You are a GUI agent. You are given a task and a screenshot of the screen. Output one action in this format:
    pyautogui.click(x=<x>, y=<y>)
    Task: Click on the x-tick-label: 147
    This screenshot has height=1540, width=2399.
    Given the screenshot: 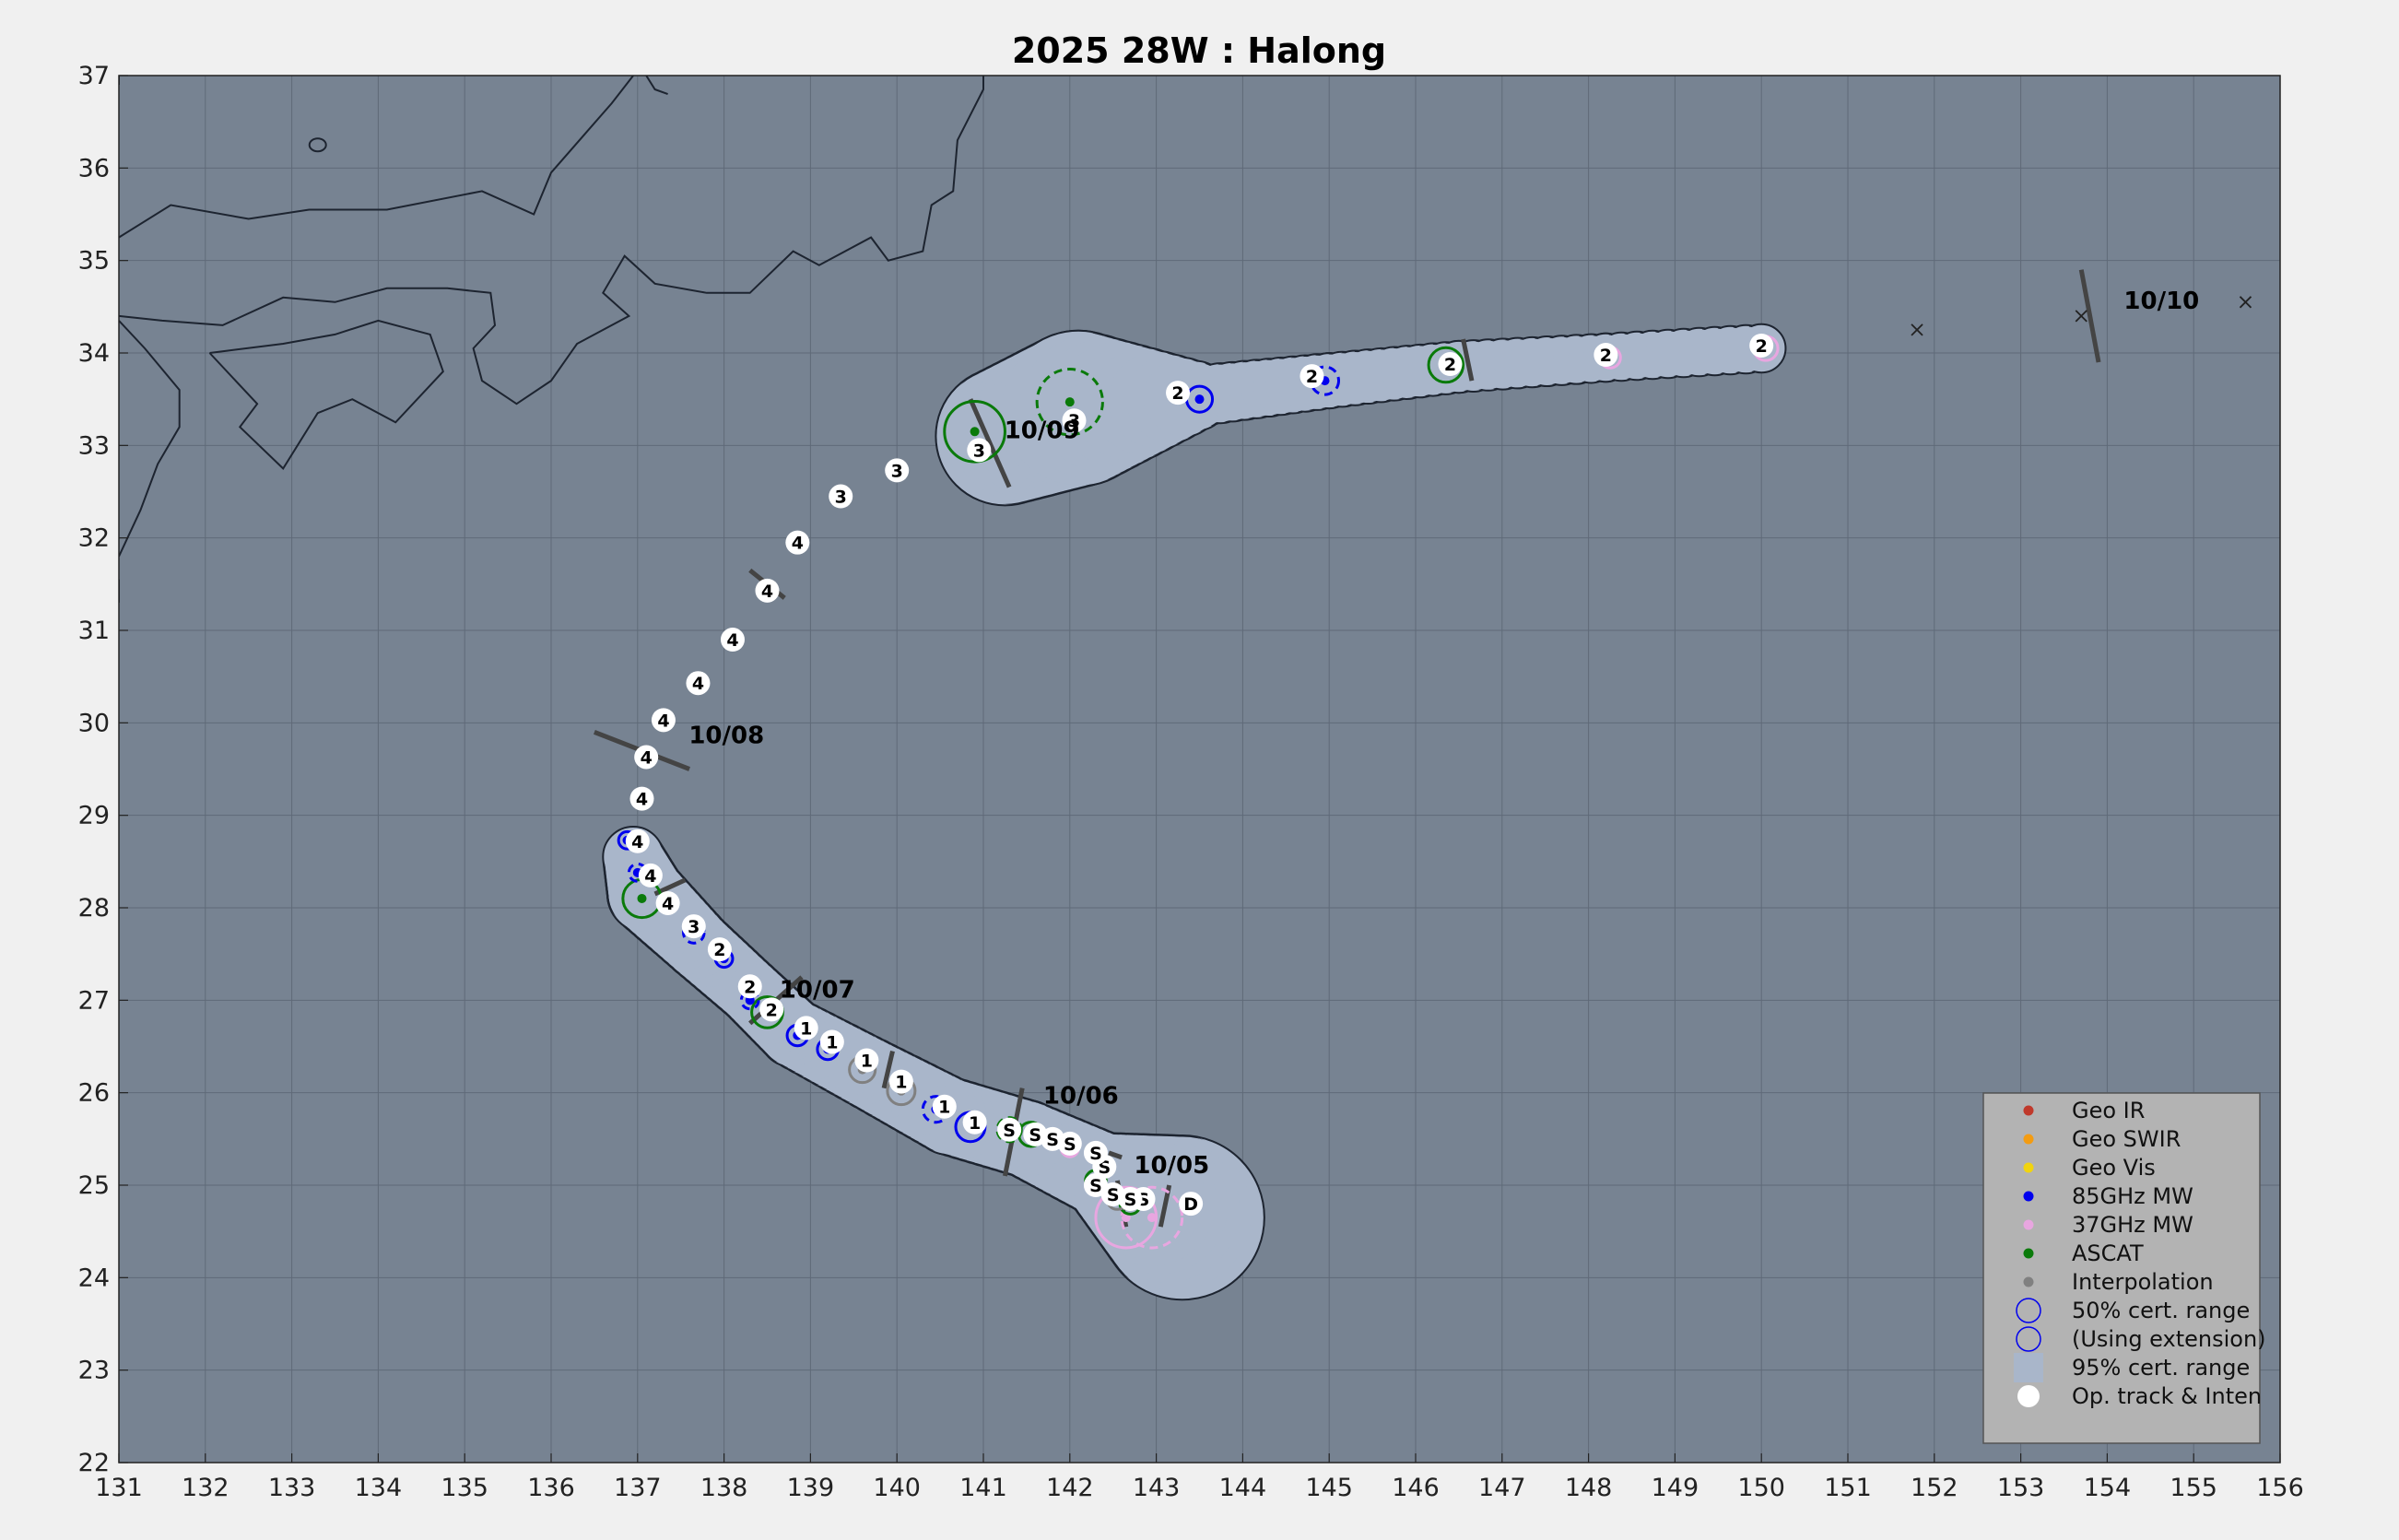 What is the action you would take?
    pyautogui.click(x=1502, y=1488)
    